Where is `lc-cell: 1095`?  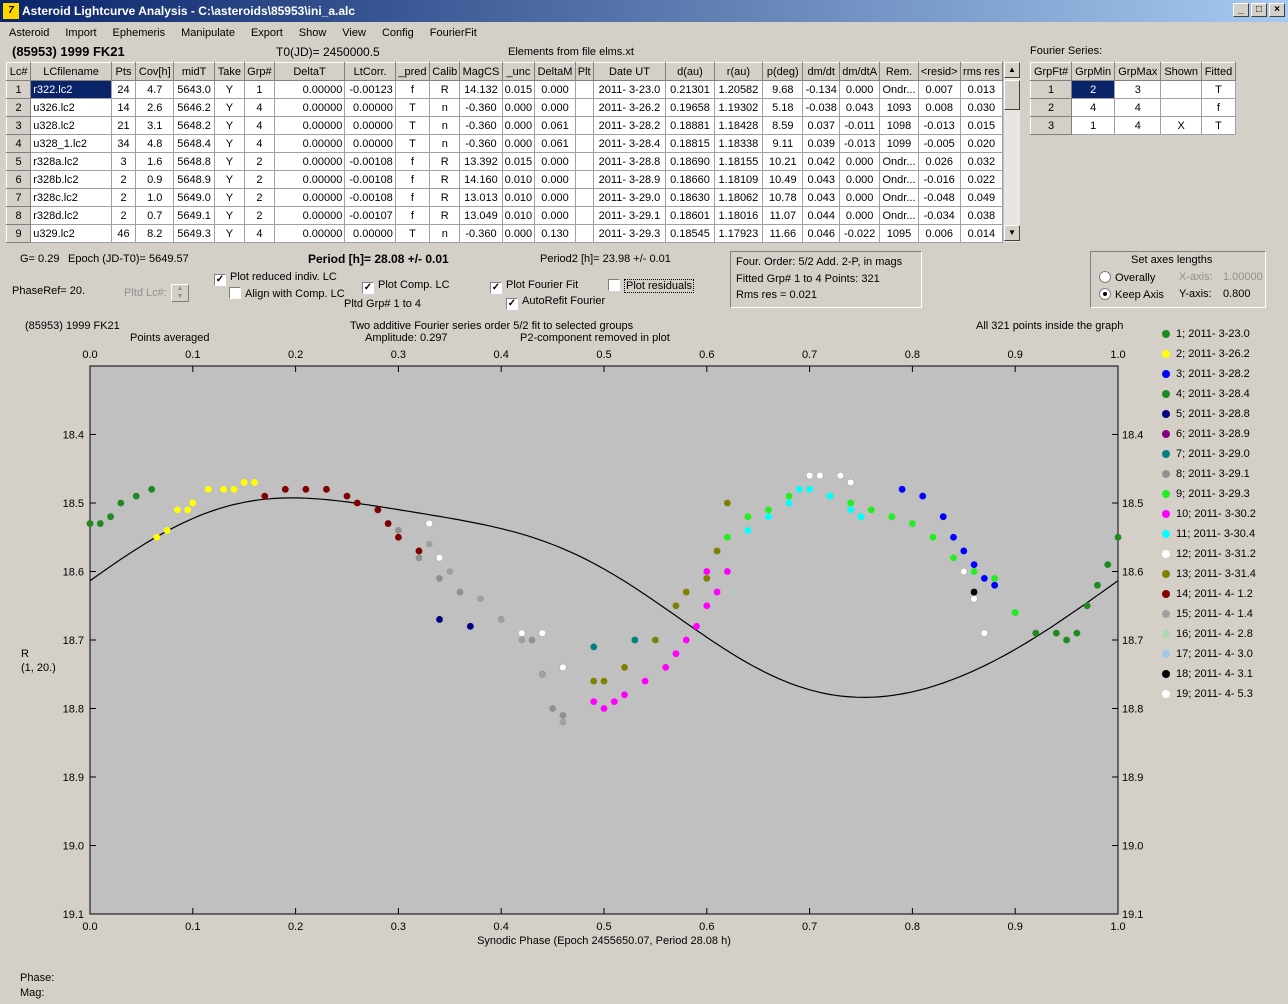 lc-cell: 1095 is located at coordinates (899, 233).